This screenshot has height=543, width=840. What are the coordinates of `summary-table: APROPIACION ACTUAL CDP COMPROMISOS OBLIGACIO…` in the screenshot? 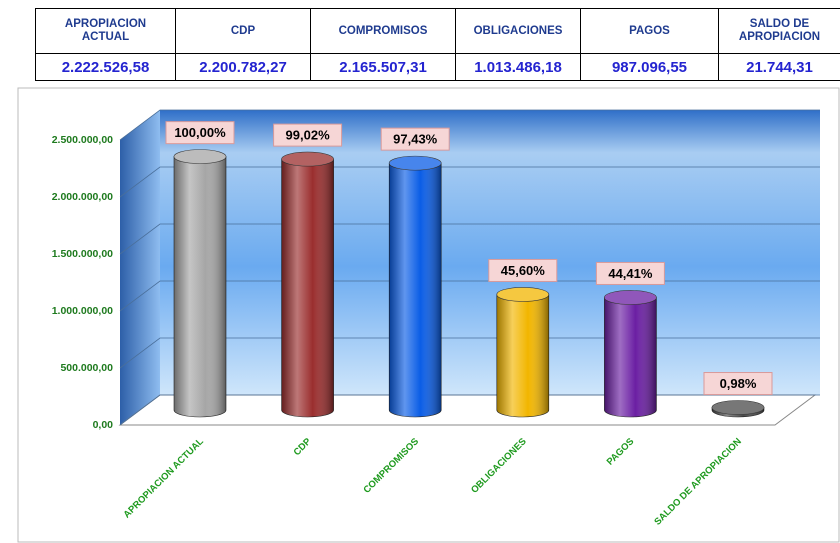 It's located at (437, 44).